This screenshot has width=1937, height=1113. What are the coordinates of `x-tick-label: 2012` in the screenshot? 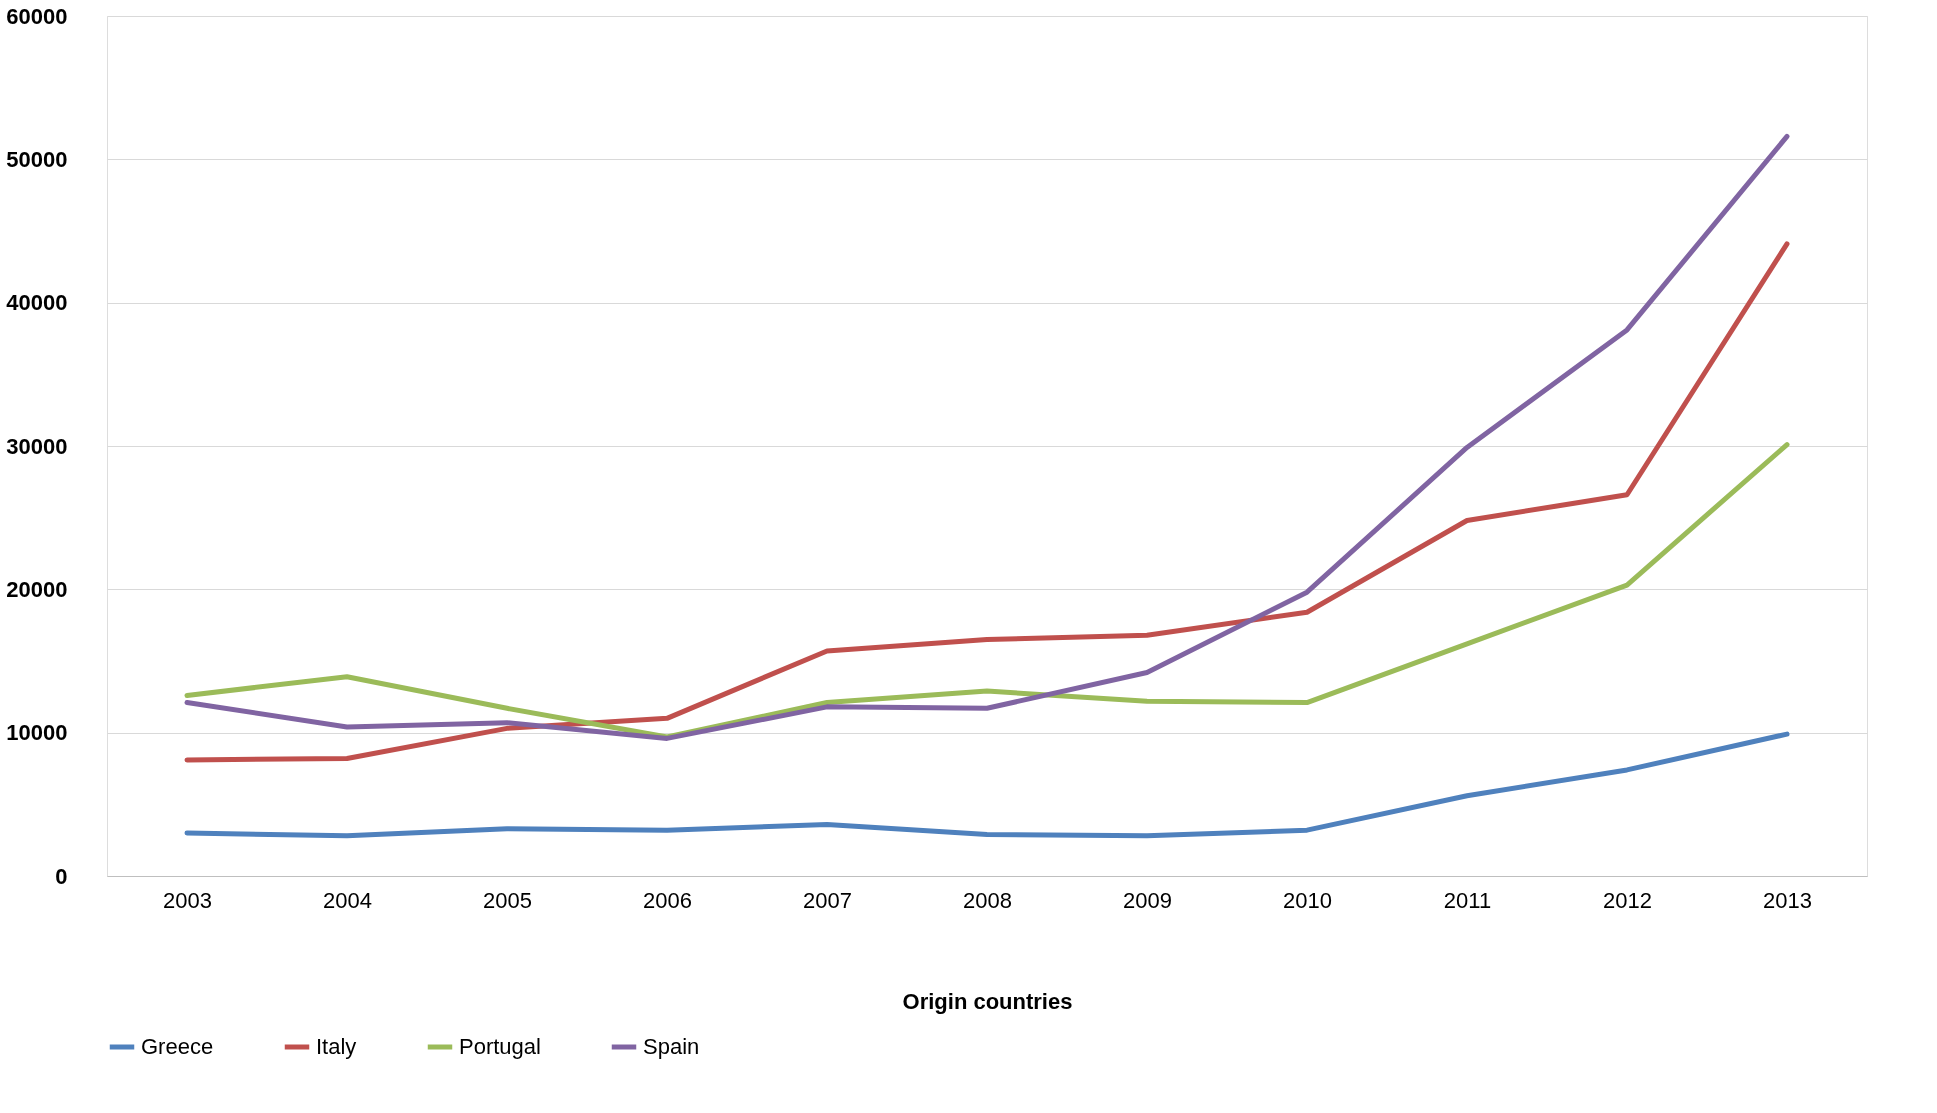 It's located at (1627, 900).